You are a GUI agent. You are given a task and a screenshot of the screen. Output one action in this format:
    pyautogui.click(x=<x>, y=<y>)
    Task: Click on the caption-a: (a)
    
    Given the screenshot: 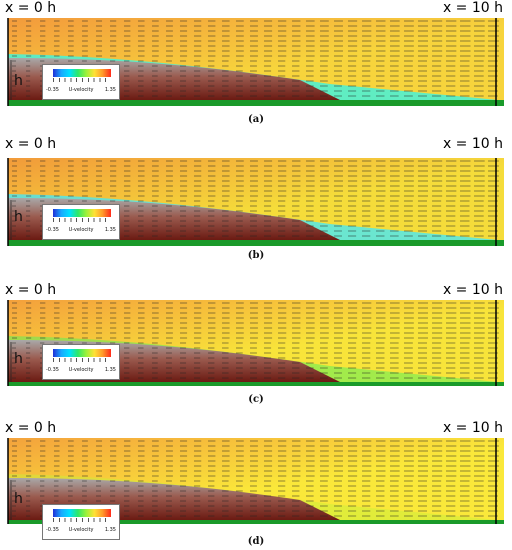 What is the action you would take?
    pyautogui.click(x=256, y=119)
    